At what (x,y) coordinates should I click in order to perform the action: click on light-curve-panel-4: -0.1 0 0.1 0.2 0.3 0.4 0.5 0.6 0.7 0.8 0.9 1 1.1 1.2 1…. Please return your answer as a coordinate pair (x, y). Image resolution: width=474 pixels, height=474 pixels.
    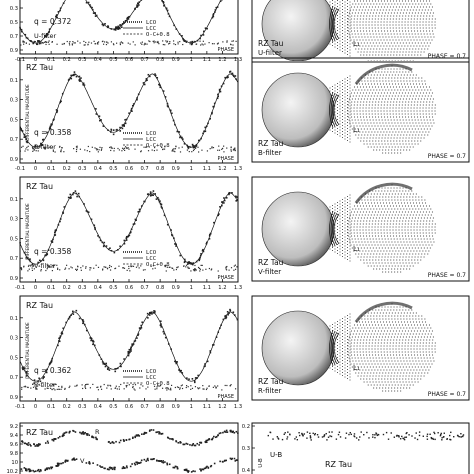
    Looking at the image, I should click on (126, 352).